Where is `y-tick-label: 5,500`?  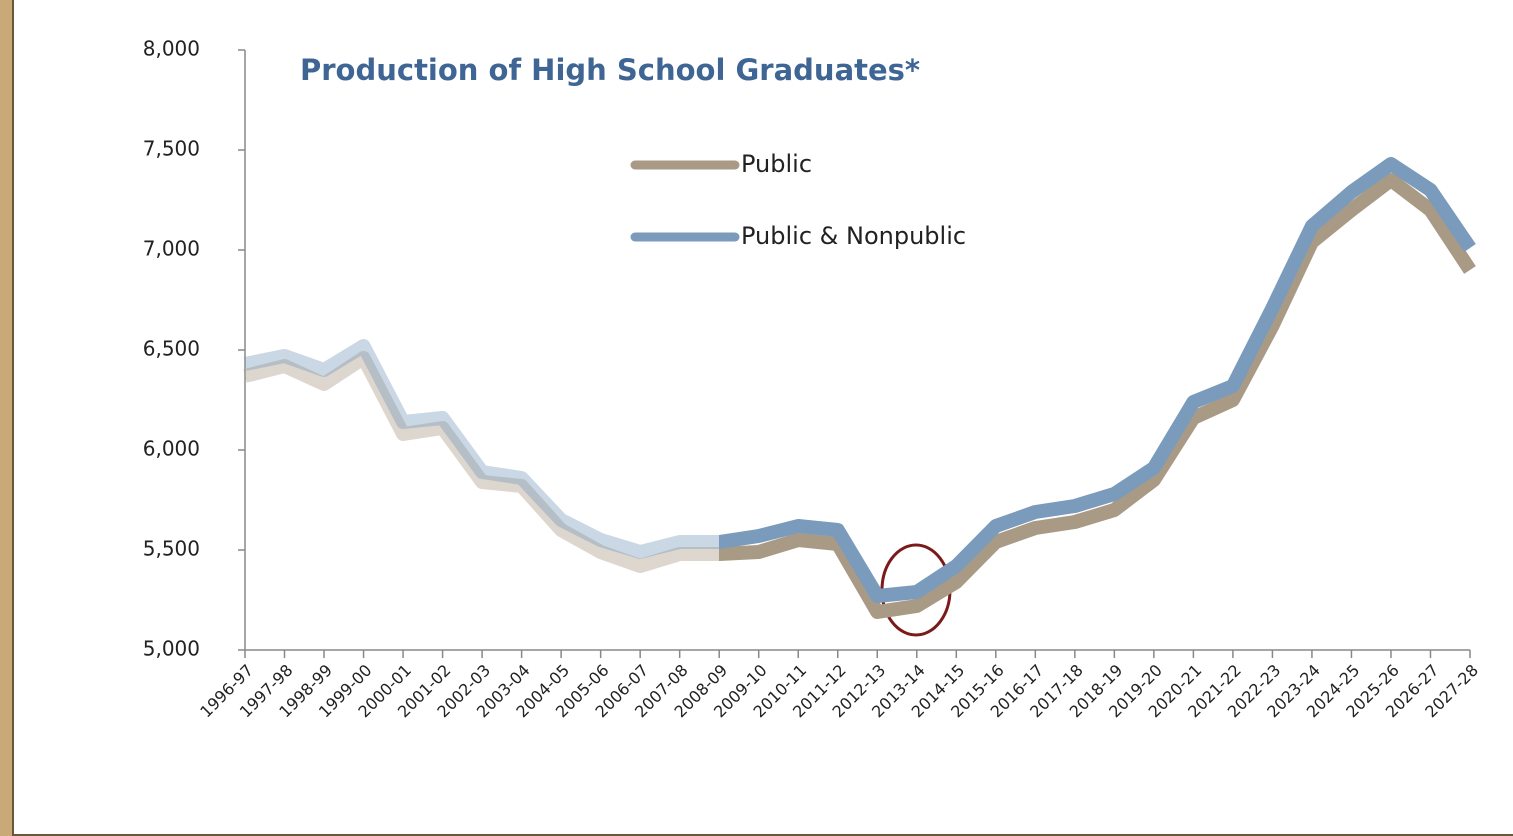
y-tick-label: 5,500 is located at coordinates (171, 549).